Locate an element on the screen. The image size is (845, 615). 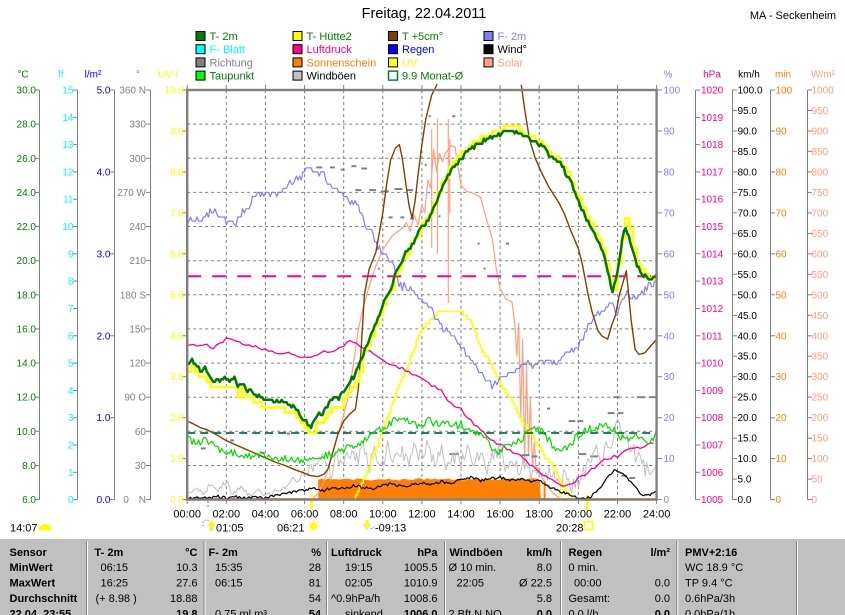
svg-text: T- Hütte2 is located at coordinates (329, 37).